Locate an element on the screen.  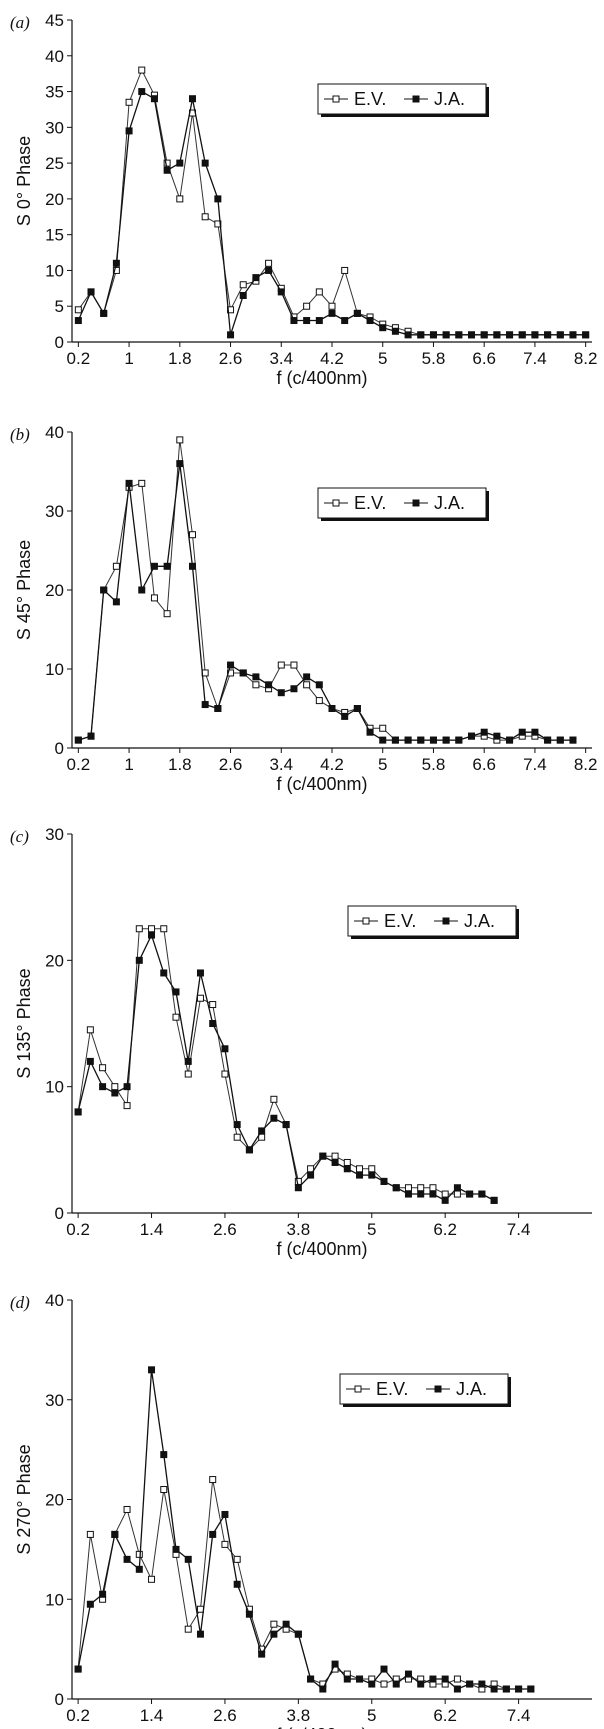
y-axis-label: S 135° Phase is located at coordinates (24, 1023).